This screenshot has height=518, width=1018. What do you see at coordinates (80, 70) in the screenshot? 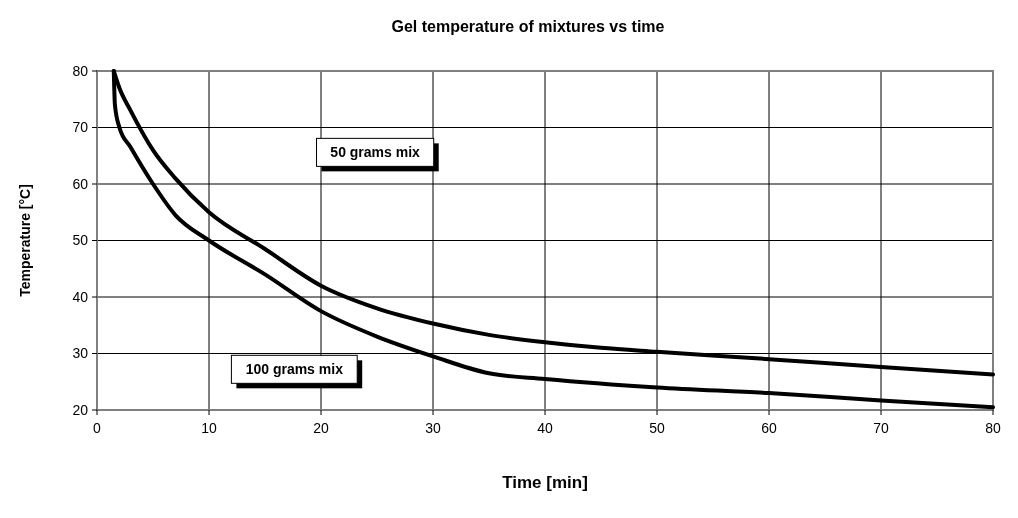
I see `y-tick-label: 80` at bounding box center [80, 70].